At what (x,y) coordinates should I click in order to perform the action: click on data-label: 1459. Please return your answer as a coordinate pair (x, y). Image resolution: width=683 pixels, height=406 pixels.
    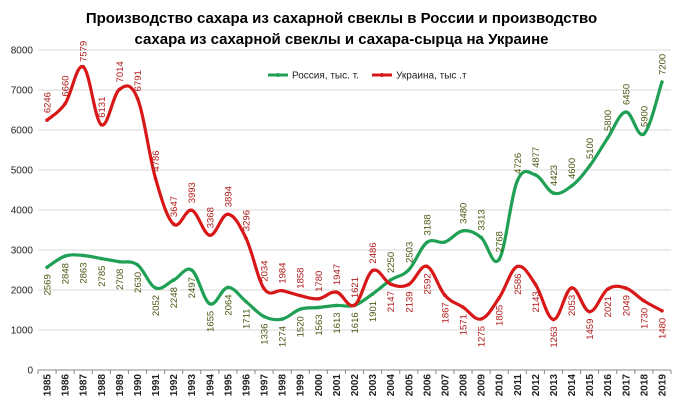
    Looking at the image, I should click on (590, 329).